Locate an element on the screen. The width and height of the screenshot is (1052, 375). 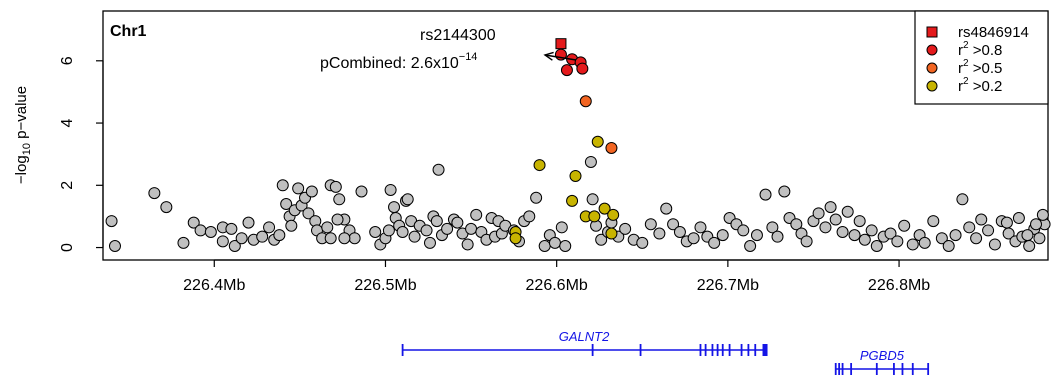
annotation-snp-label: rs2144300 is located at coordinates (458, 35).